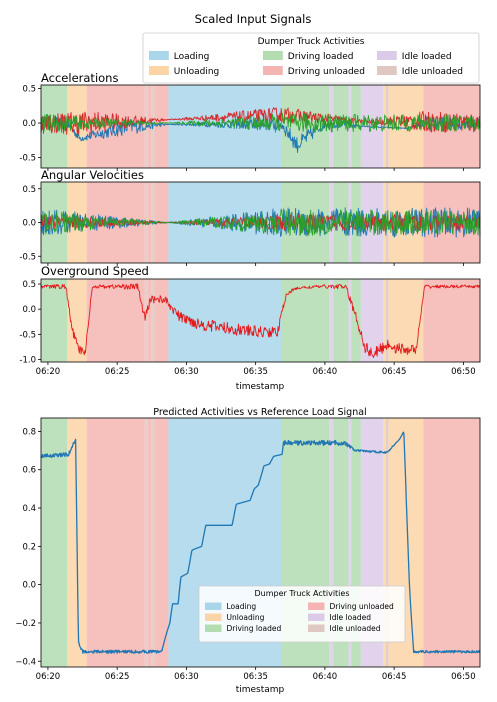  What do you see at coordinates (311, 42) in the screenshot?
I see `top-legend-title: Dumper Truck Activities` at bounding box center [311, 42].